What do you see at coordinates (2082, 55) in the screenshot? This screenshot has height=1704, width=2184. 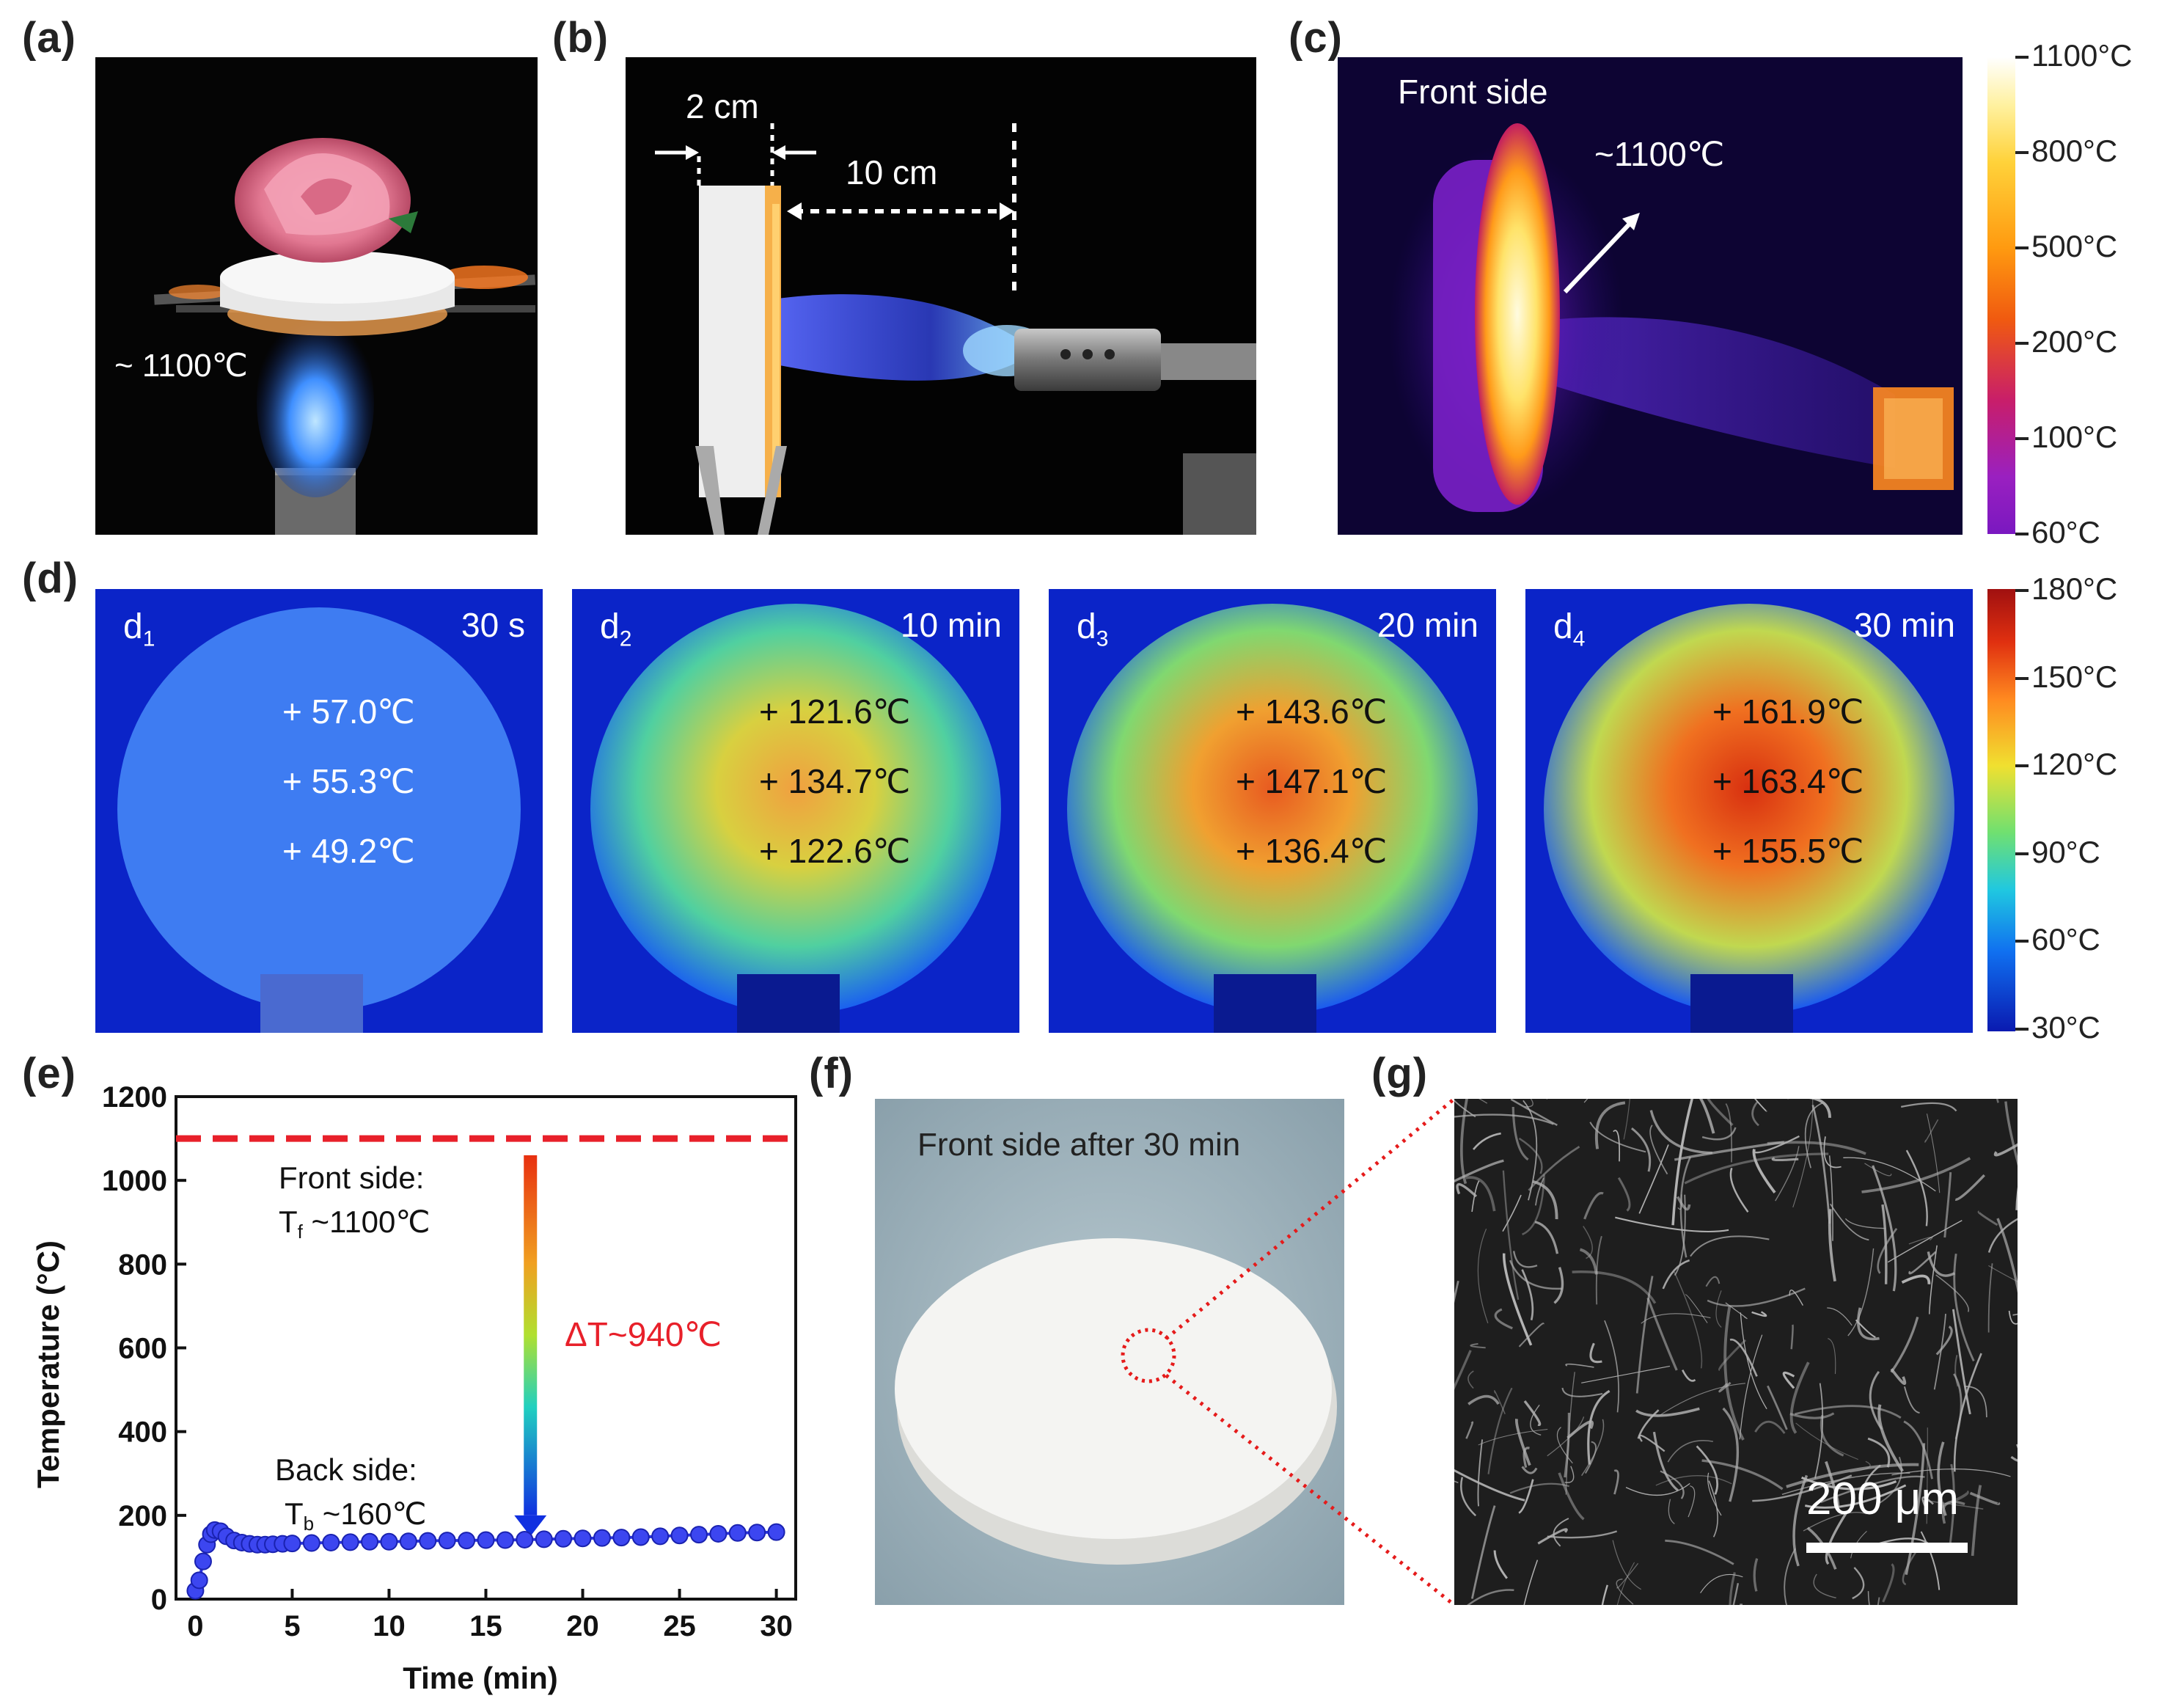 I see `panel-c-colorbar-tick-label: 1100°C` at bounding box center [2082, 55].